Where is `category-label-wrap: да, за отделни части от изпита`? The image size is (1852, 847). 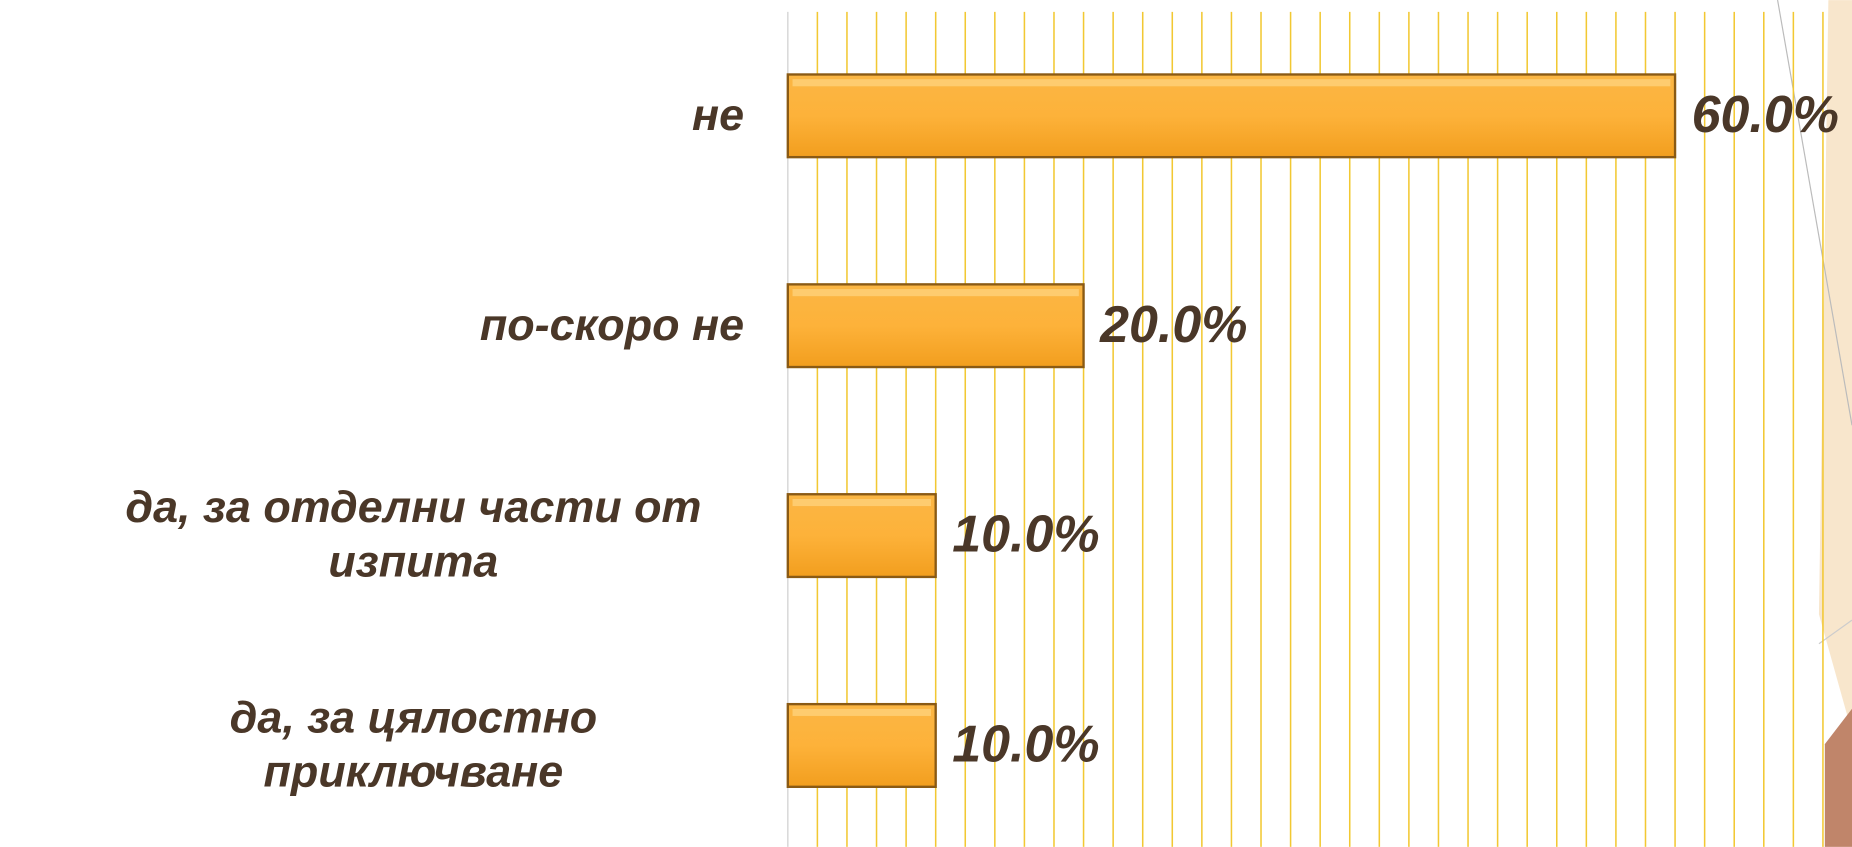 category-label-wrap: да, за отделни части от изпита is located at coordinates (389, 536).